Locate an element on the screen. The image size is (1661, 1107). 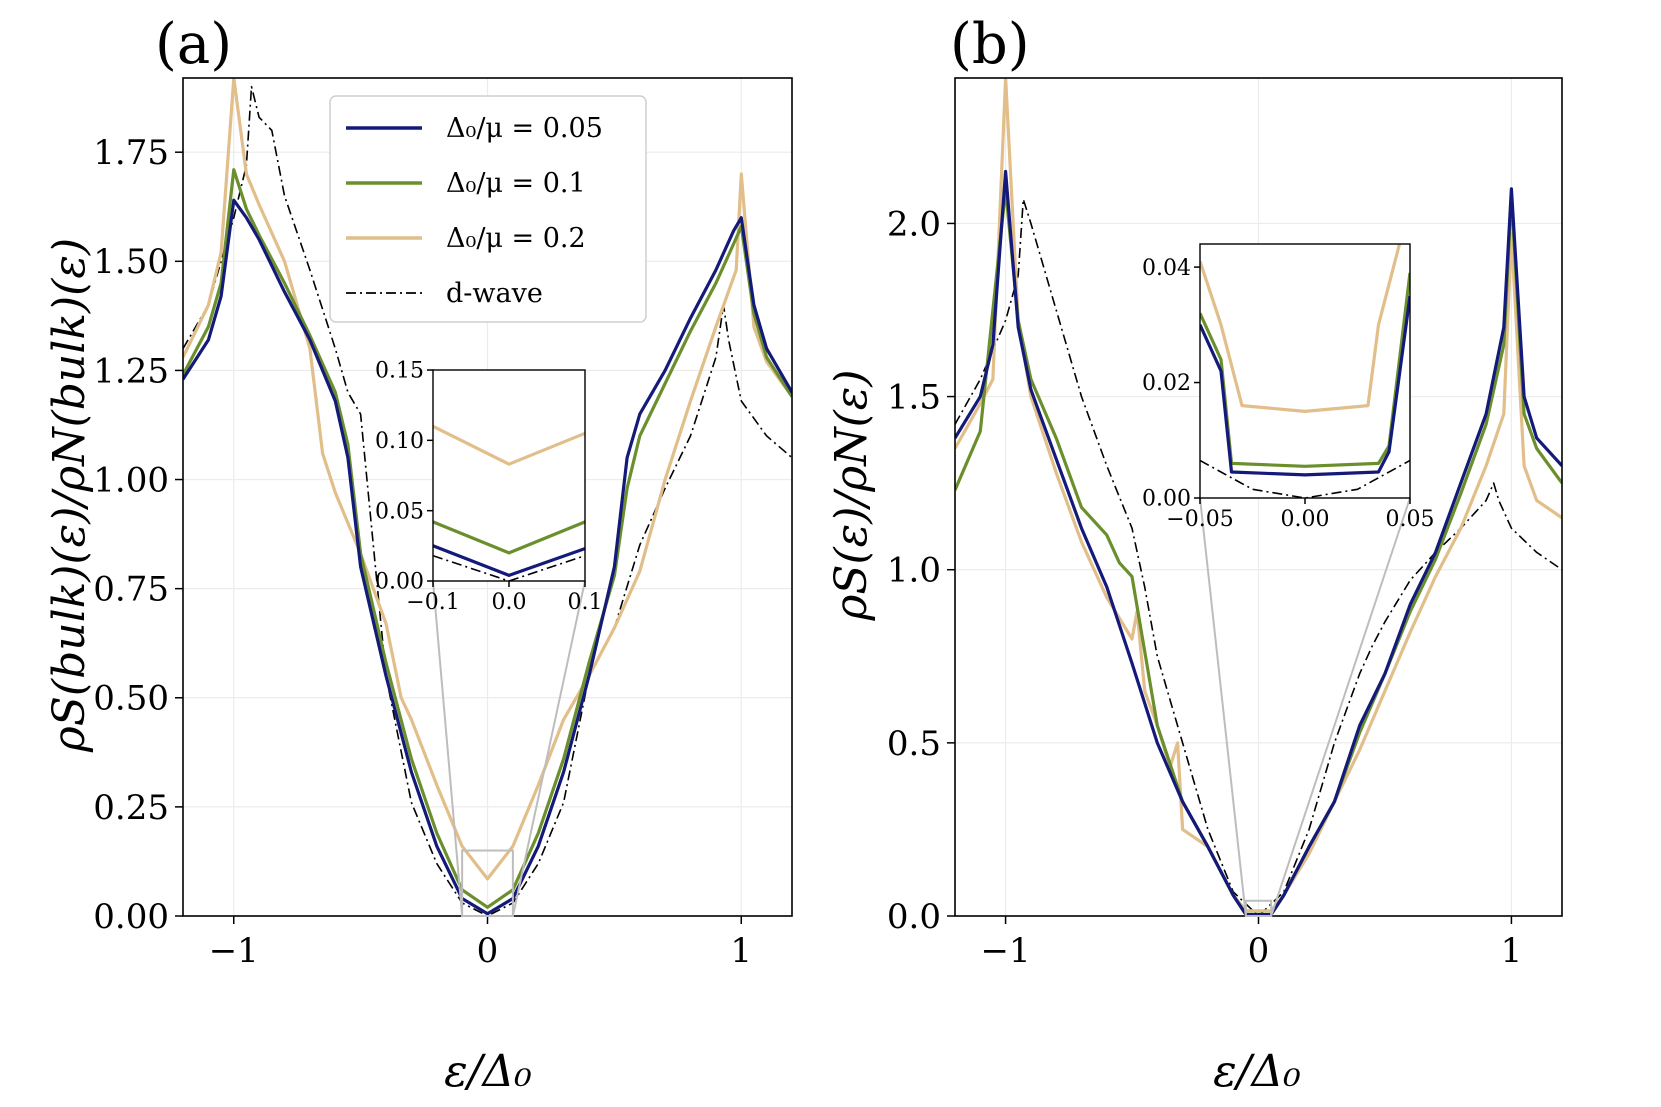
plot-a-xtick-label: −1 is located at coordinates (234, 951).